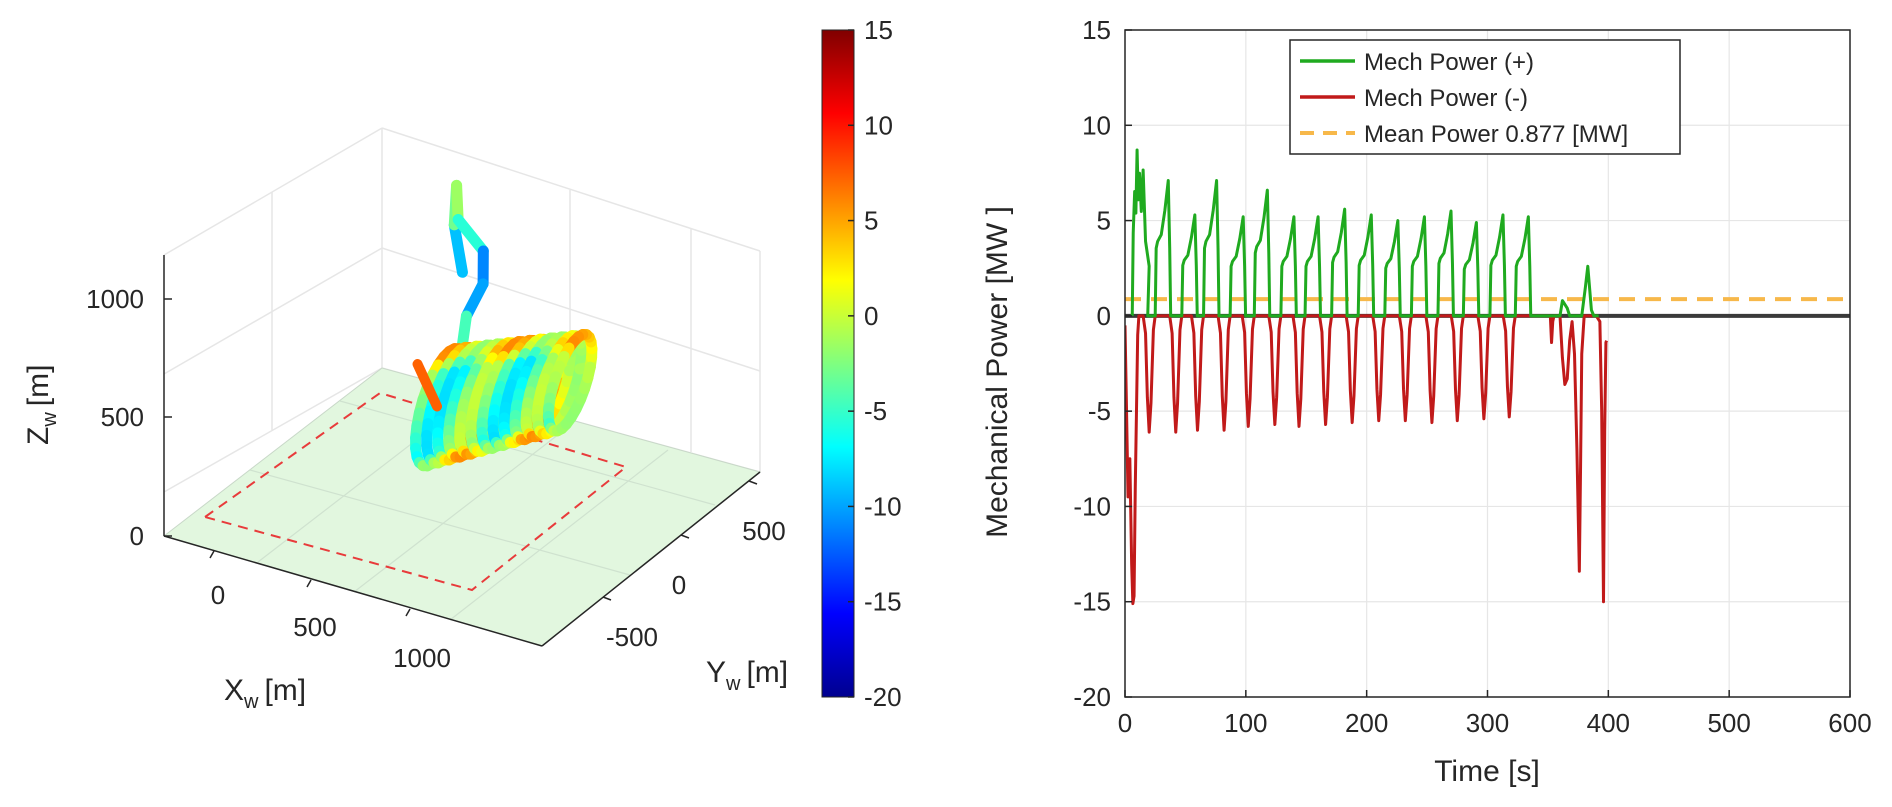  Describe the element at coordinates (1446, 98) in the screenshot. I see `legend-label: Mech Power (-)` at that location.